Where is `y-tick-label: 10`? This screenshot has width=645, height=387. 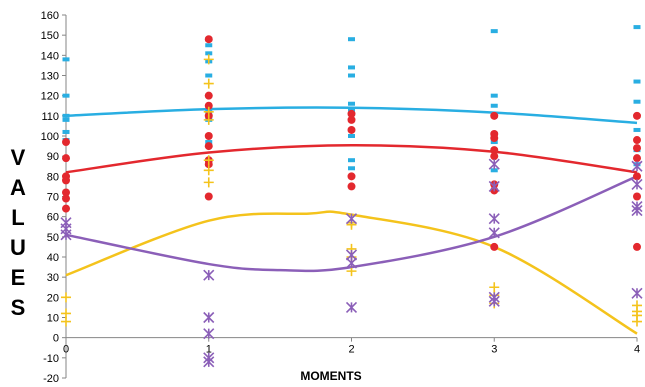
y-tick-label: 10 is located at coordinates (53, 319).